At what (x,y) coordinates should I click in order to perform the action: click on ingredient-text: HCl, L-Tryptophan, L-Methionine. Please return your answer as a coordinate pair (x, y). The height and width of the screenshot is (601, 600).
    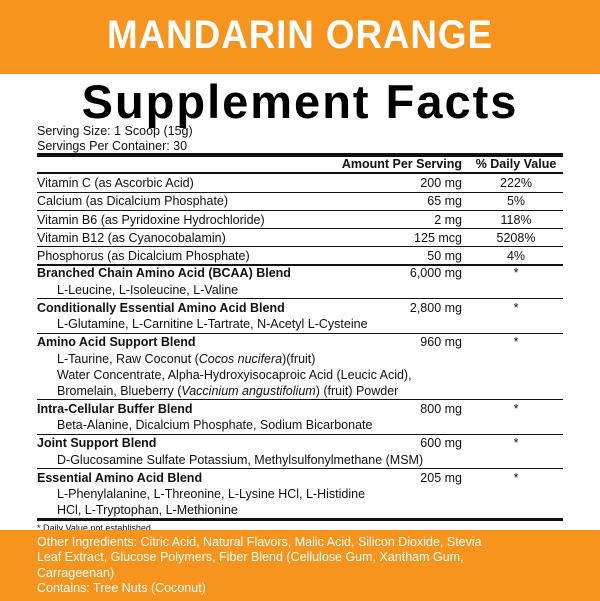
    Looking at the image, I should click on (147, 510).